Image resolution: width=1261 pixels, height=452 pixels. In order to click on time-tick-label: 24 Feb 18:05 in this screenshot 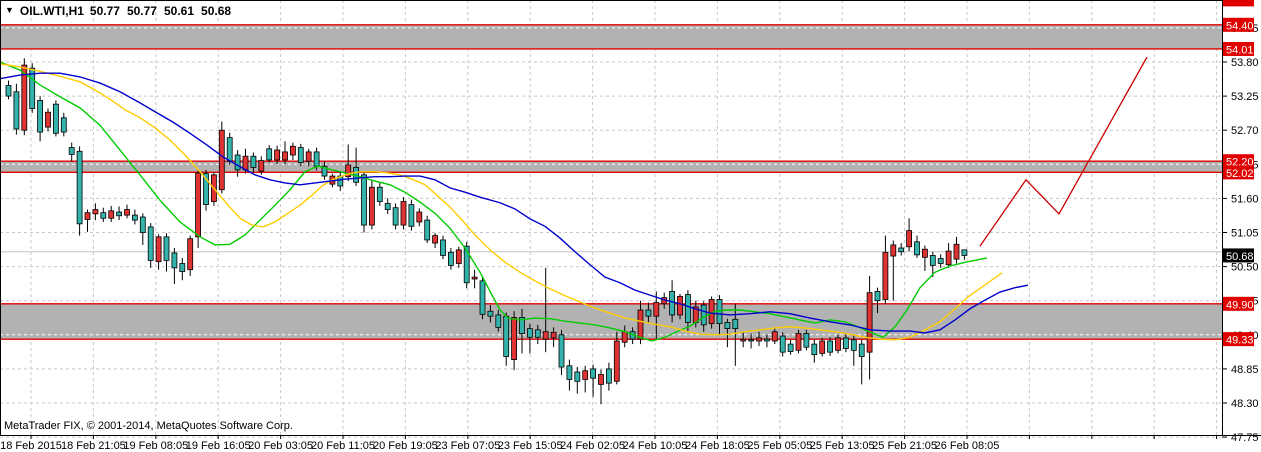, I will do `click(717, 446)`.